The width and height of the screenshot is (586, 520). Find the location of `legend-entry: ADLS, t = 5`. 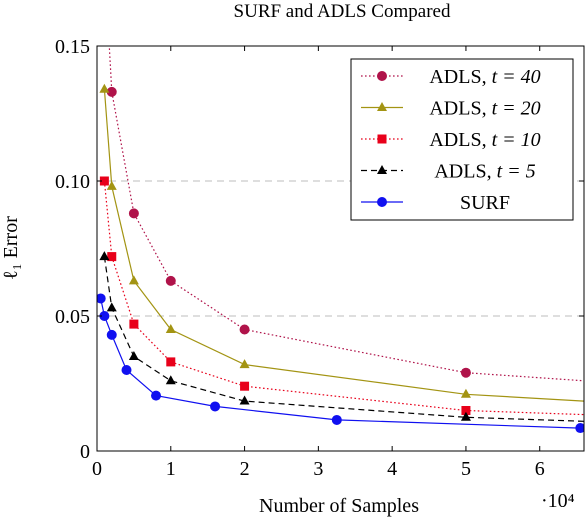

legend-entry: ADLS, t = 5 is located at coordinates (448, 172).